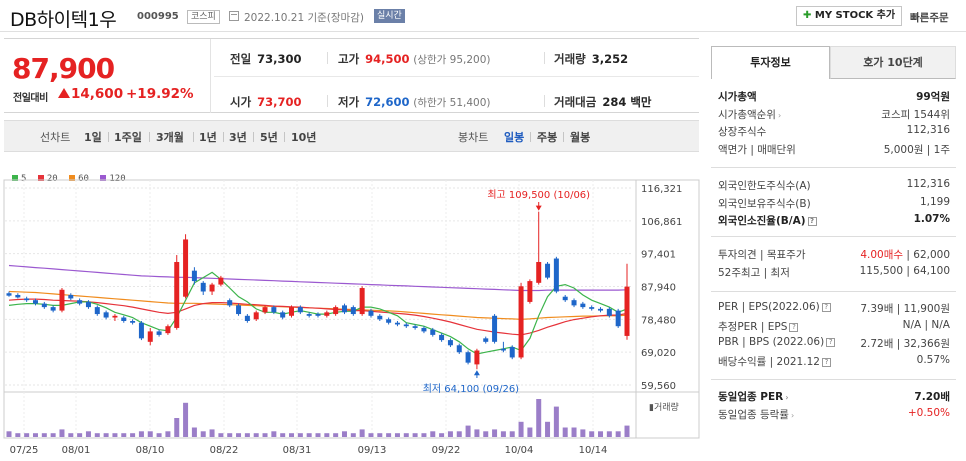  What do you see at coordinates (905, 271) in the screenshot?
I see `info-value: 115,500 | 64,100` at bounding box center [905, 271].